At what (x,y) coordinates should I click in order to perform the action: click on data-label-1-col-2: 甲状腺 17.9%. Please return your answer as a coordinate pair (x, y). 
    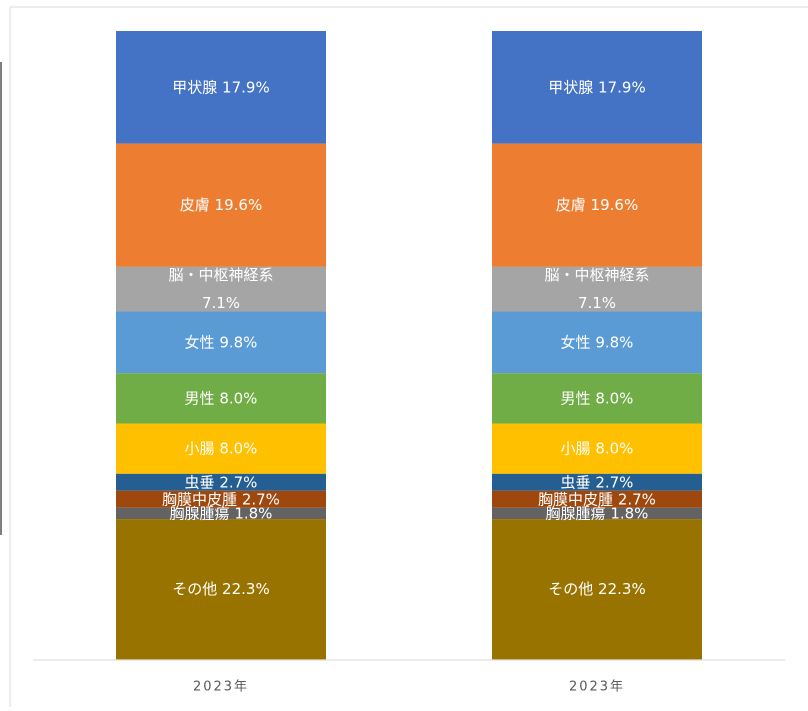
    Looking at the image, I should click on (596, 87).